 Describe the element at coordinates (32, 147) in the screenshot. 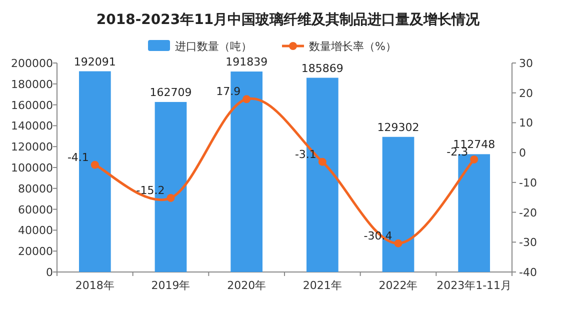

I see `y-tick-label: 120000` at that location.